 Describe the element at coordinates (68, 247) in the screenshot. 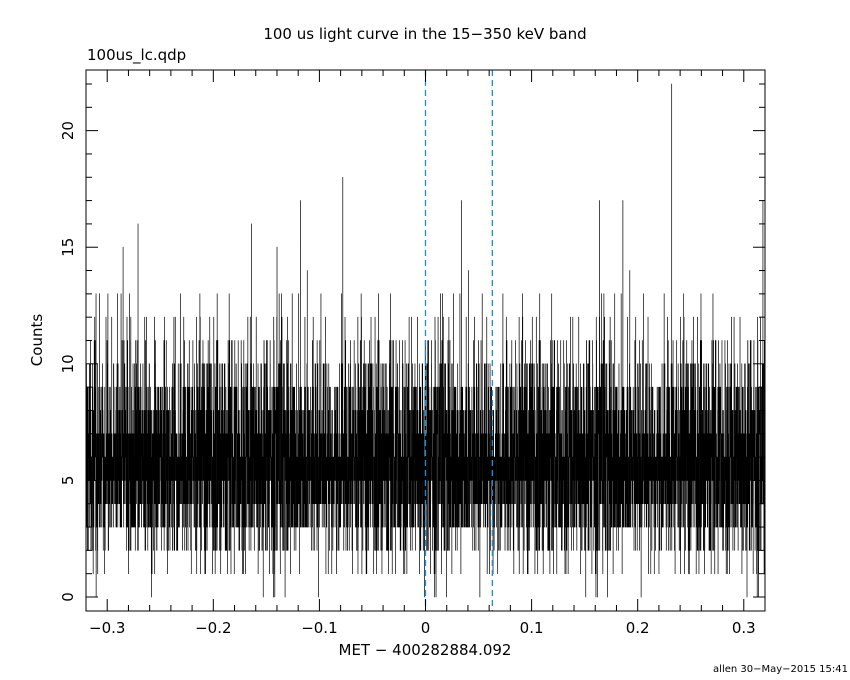

I see `y-tick-label: 15` at that location.